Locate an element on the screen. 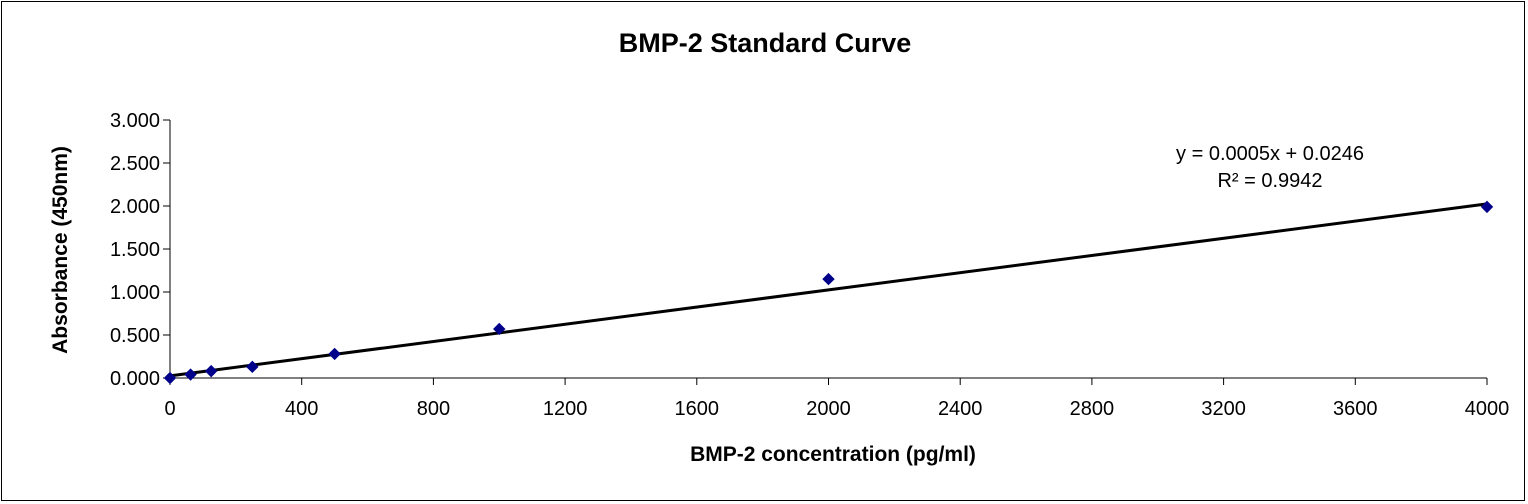 The height and width of the screenshot is (504, 1528). x-tick-label: 800 is located at coordinates (433, 409).